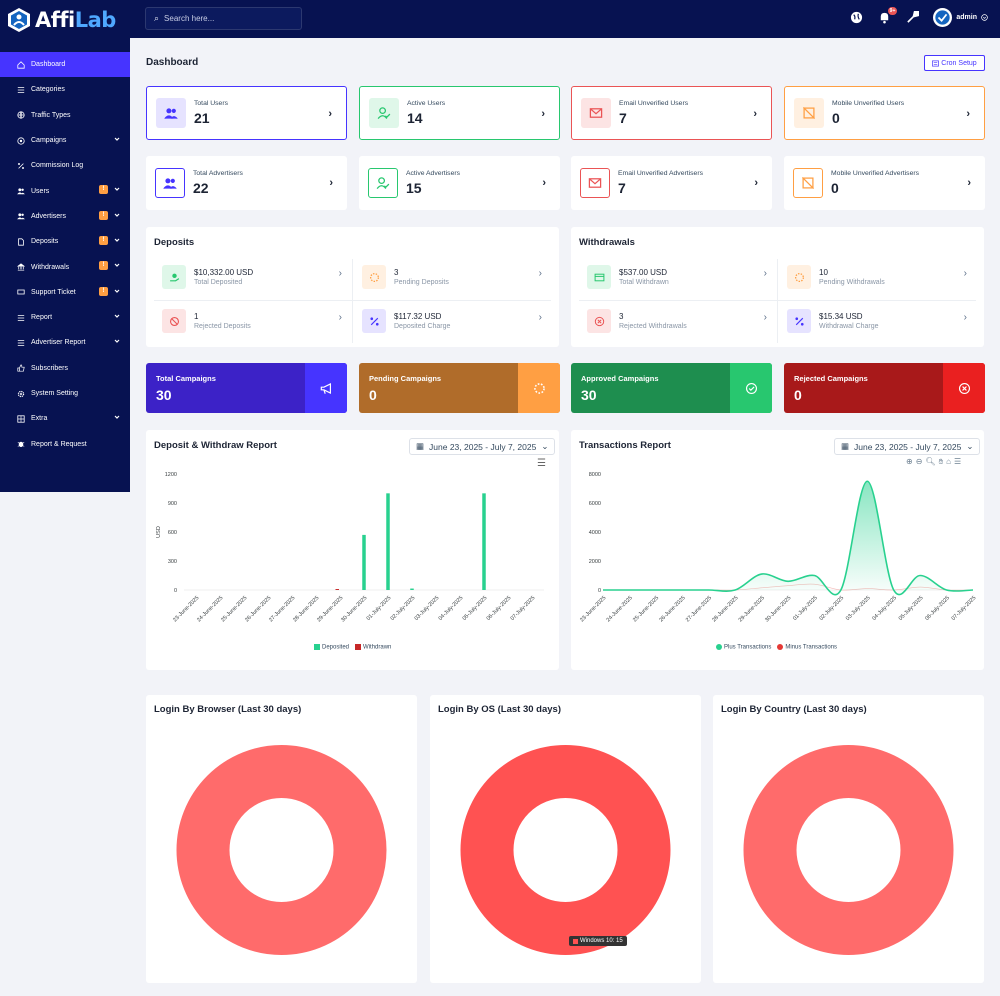 The height and width of the screenshot is (996, 1000). Describe the element at coordinates (841, 316) in the screenshot. I see `item-value: $15.34 USD` at that location.